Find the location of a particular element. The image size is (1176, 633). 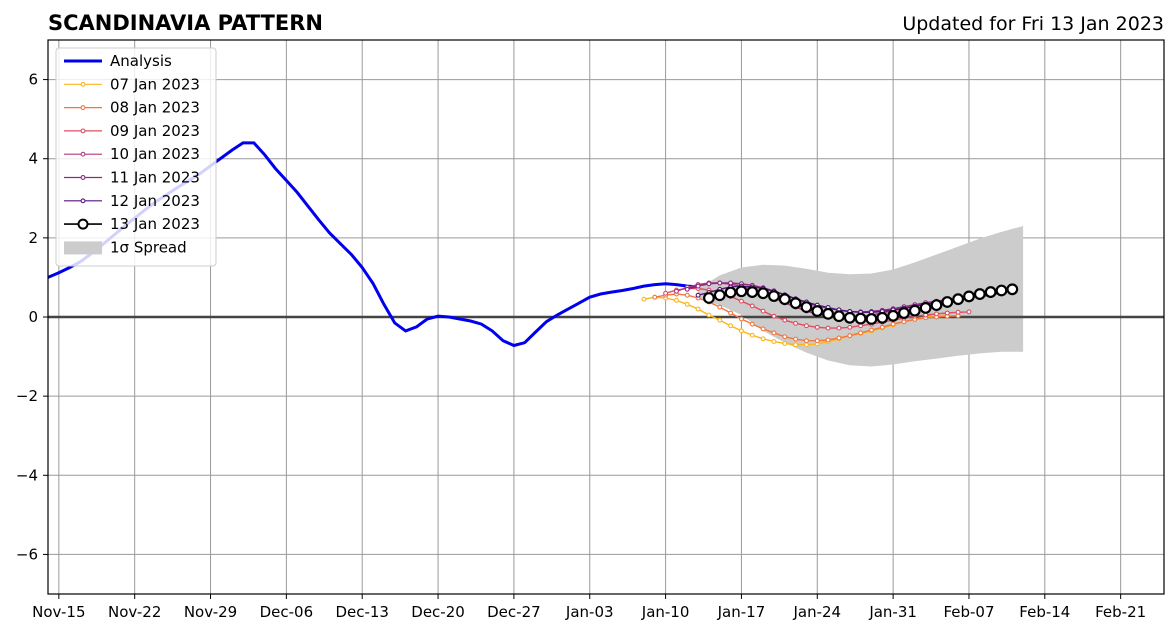

legend-label: 07 Jan 2023 is located at coordinates (155, 84).